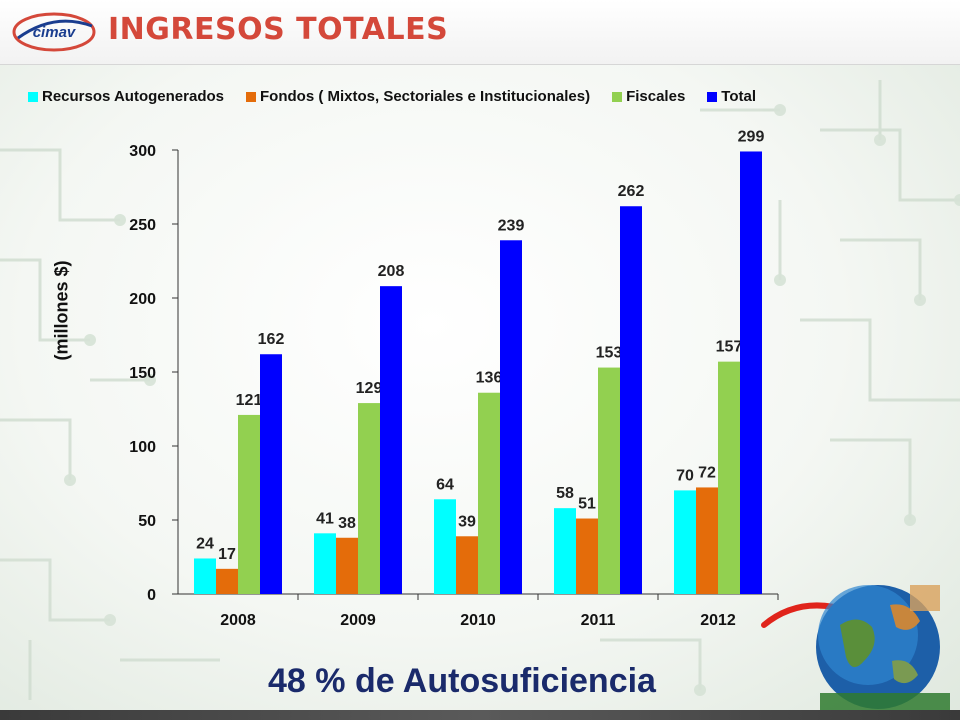  What do you see at coordinates (142, 225) in the screenshot?
I see `y-tick-label: 250` at bounding box center [142, 225].